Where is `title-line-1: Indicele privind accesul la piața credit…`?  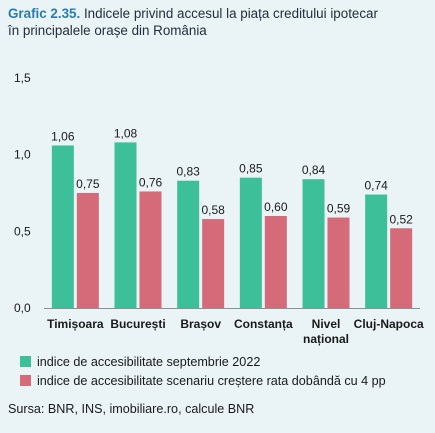
title-line-1: Indicele privind accesul la piața credit… is located at coordinates (230, 13).